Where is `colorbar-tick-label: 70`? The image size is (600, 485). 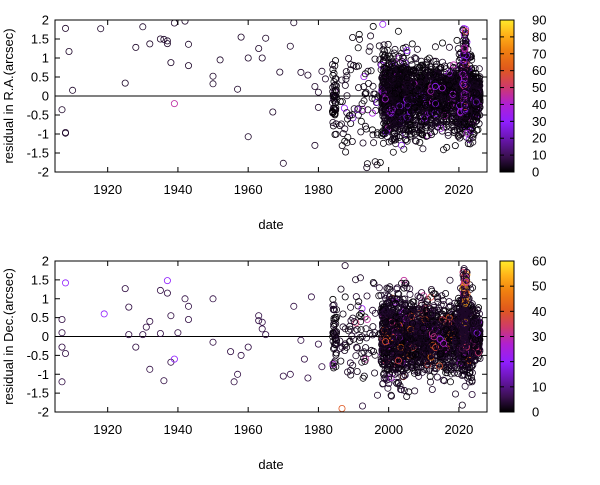 colorbar-tick-label: 70 is located at coordinates (539, 53).